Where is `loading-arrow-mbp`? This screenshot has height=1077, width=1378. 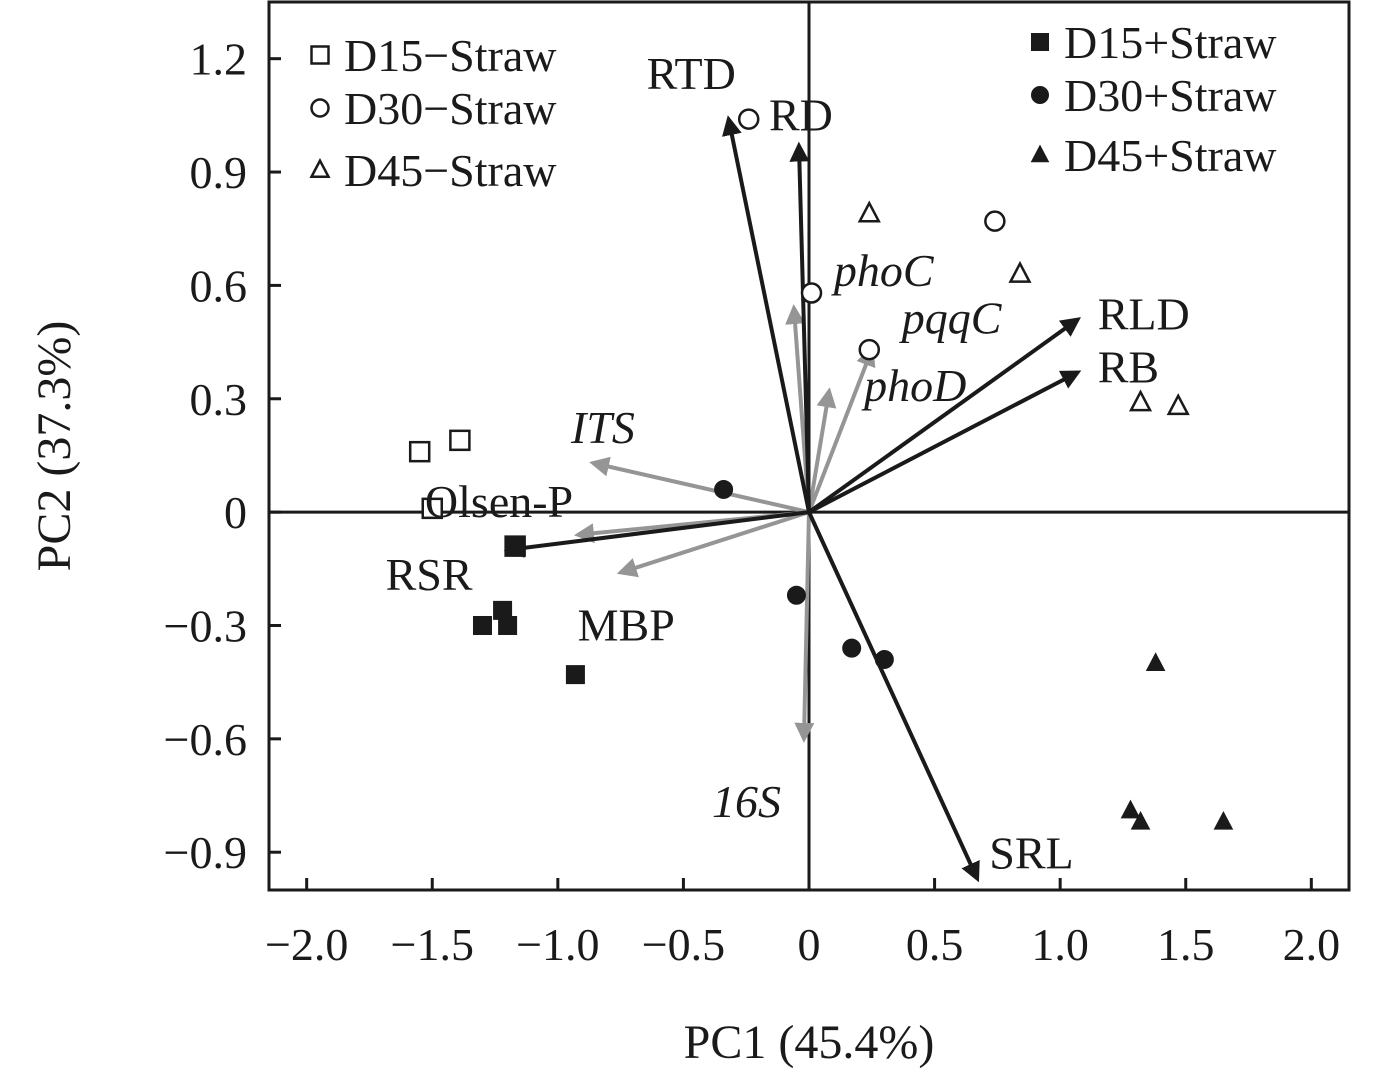 loading-arrow-mbp is located at coordinates (713, 544).